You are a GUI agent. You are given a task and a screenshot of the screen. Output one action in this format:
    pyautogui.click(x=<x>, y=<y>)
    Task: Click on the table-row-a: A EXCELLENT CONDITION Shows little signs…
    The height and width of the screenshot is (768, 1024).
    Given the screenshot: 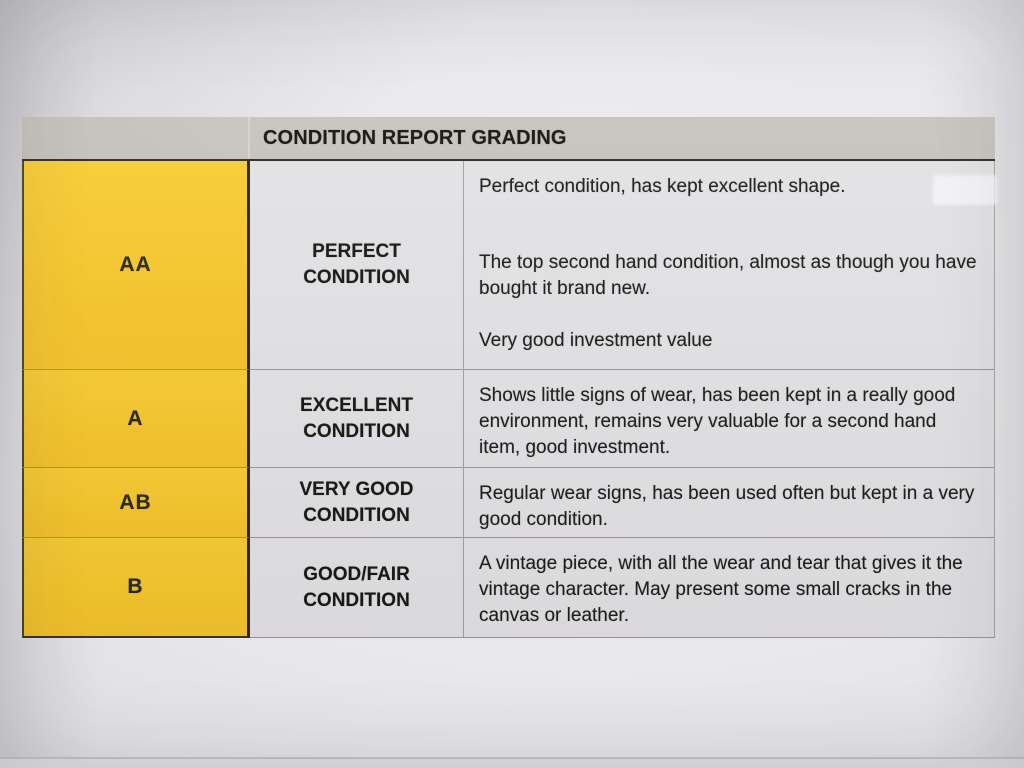 What is the action you would take?
    pyautogui.click(x=508, y=419)
    